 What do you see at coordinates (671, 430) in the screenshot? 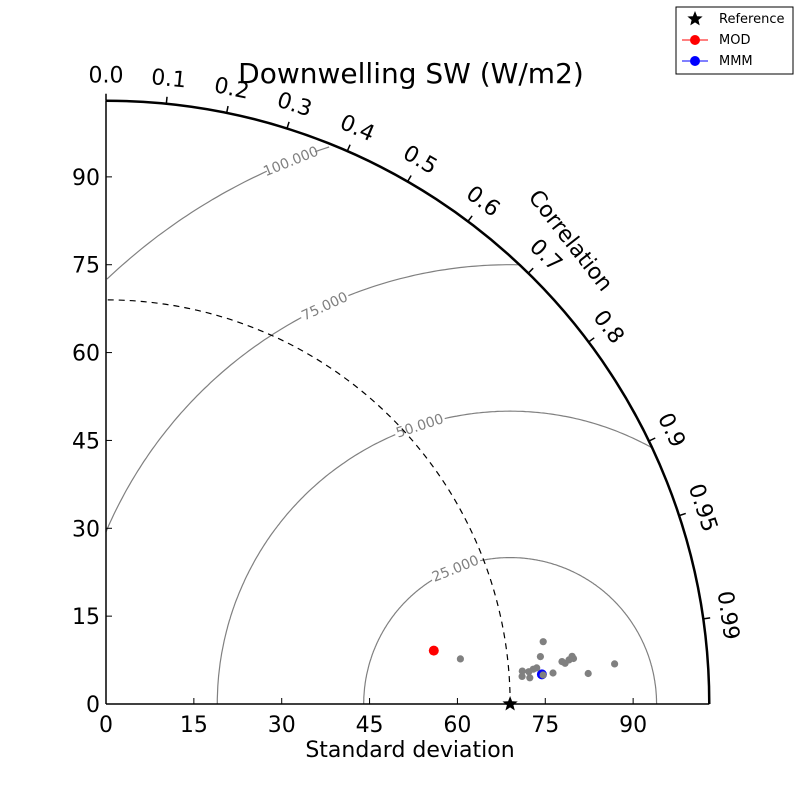
I see `corr-tick-label: 0.9` at bounding box center [671, 430].